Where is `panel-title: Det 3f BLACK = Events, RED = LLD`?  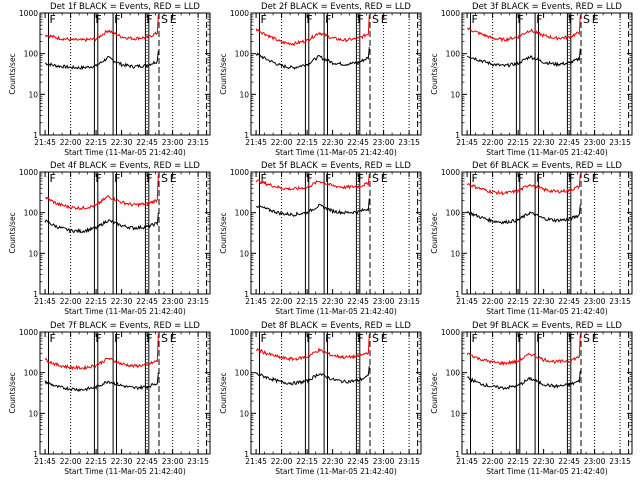 panel-title: Det 3f BLACK = Events, RED = LLD is located at coordinates (547, 7).